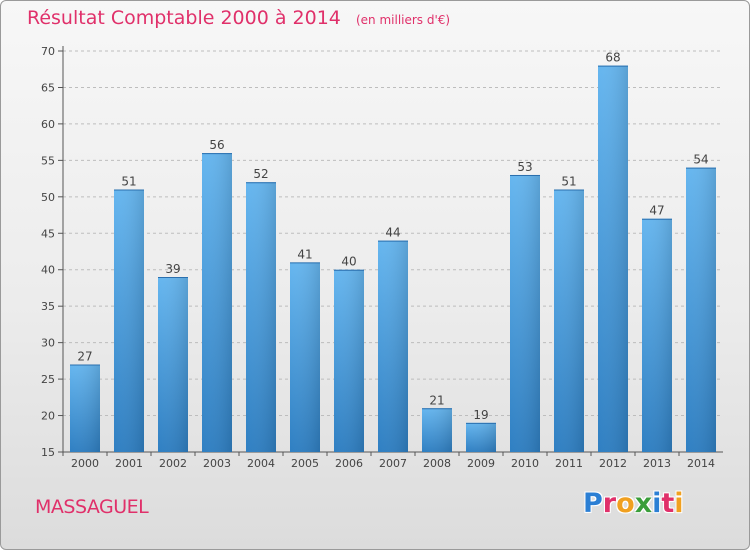 The height and width of the screenshot is (550, 750). What do you see at coordinates (569, 463) in the screenshot?
I see `x-tick-label: 2011` at bounding box center [569, 463].